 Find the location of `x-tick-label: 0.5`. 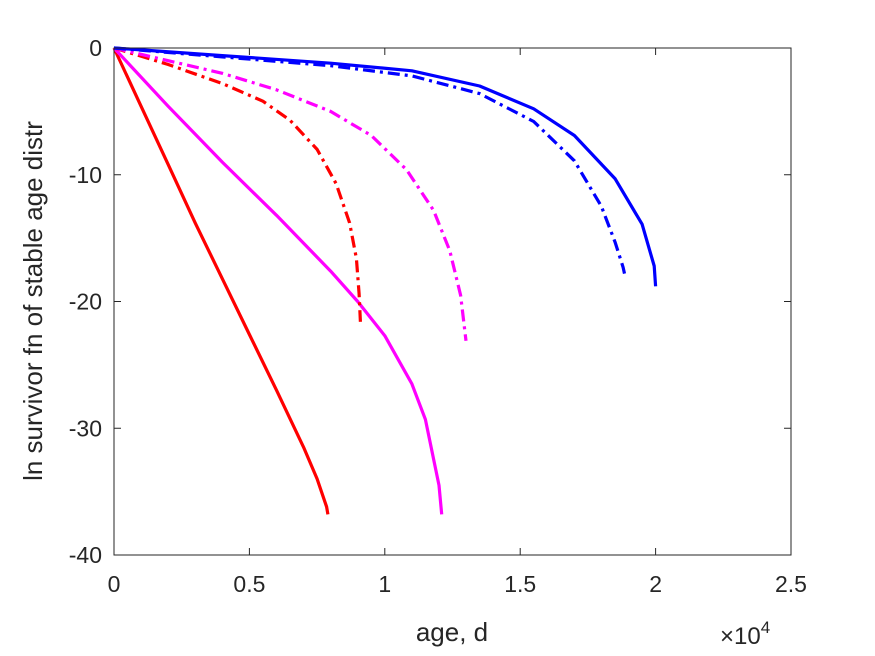

x-tick-label: 0.5 is located at coordinates (249, 584).